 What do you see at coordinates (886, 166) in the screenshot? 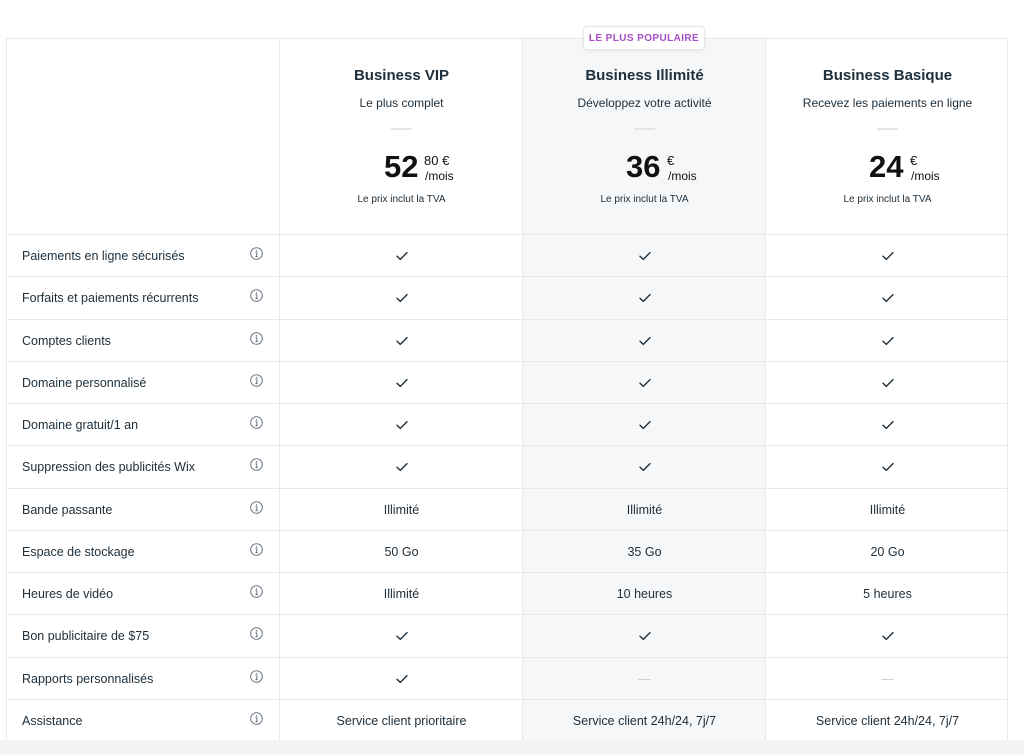
I see `price-amount: 24` at bounding box center [886, 166].